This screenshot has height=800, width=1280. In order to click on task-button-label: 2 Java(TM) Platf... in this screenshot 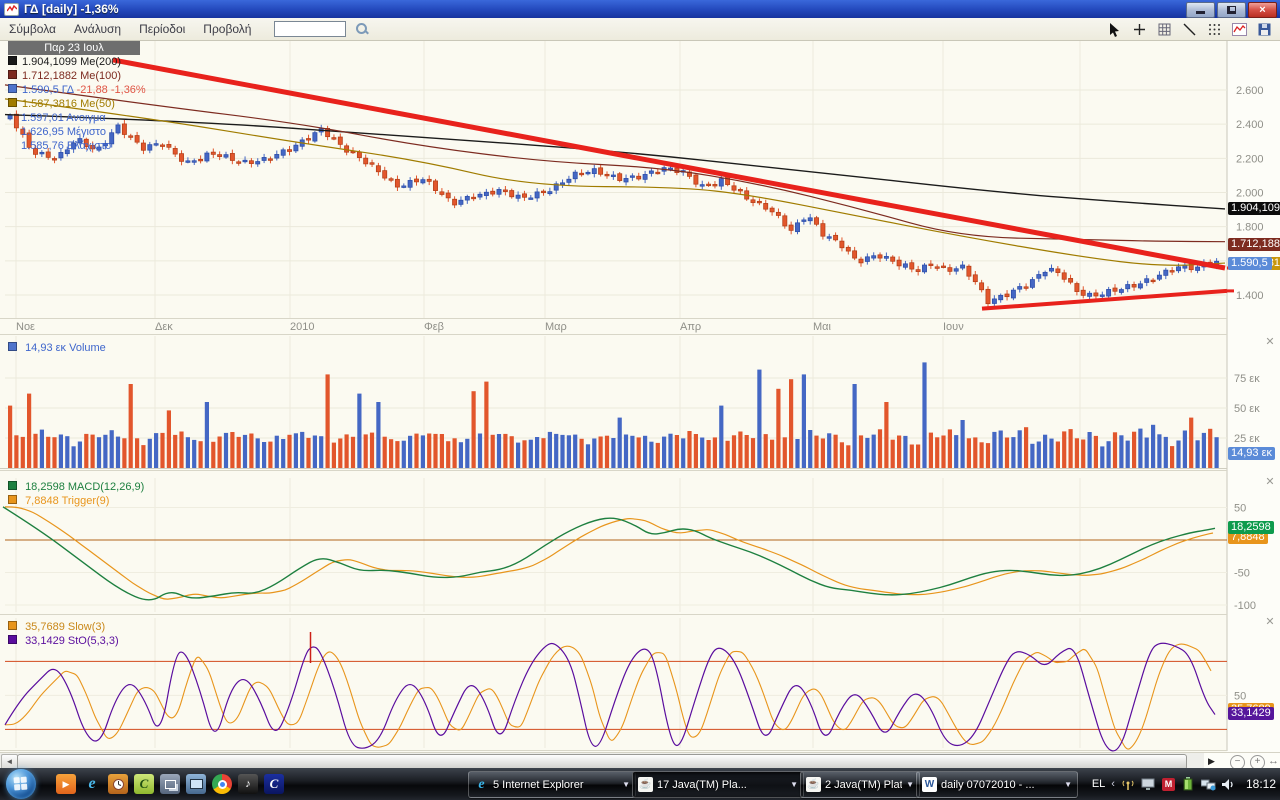, I will do `click(864, 784)`.